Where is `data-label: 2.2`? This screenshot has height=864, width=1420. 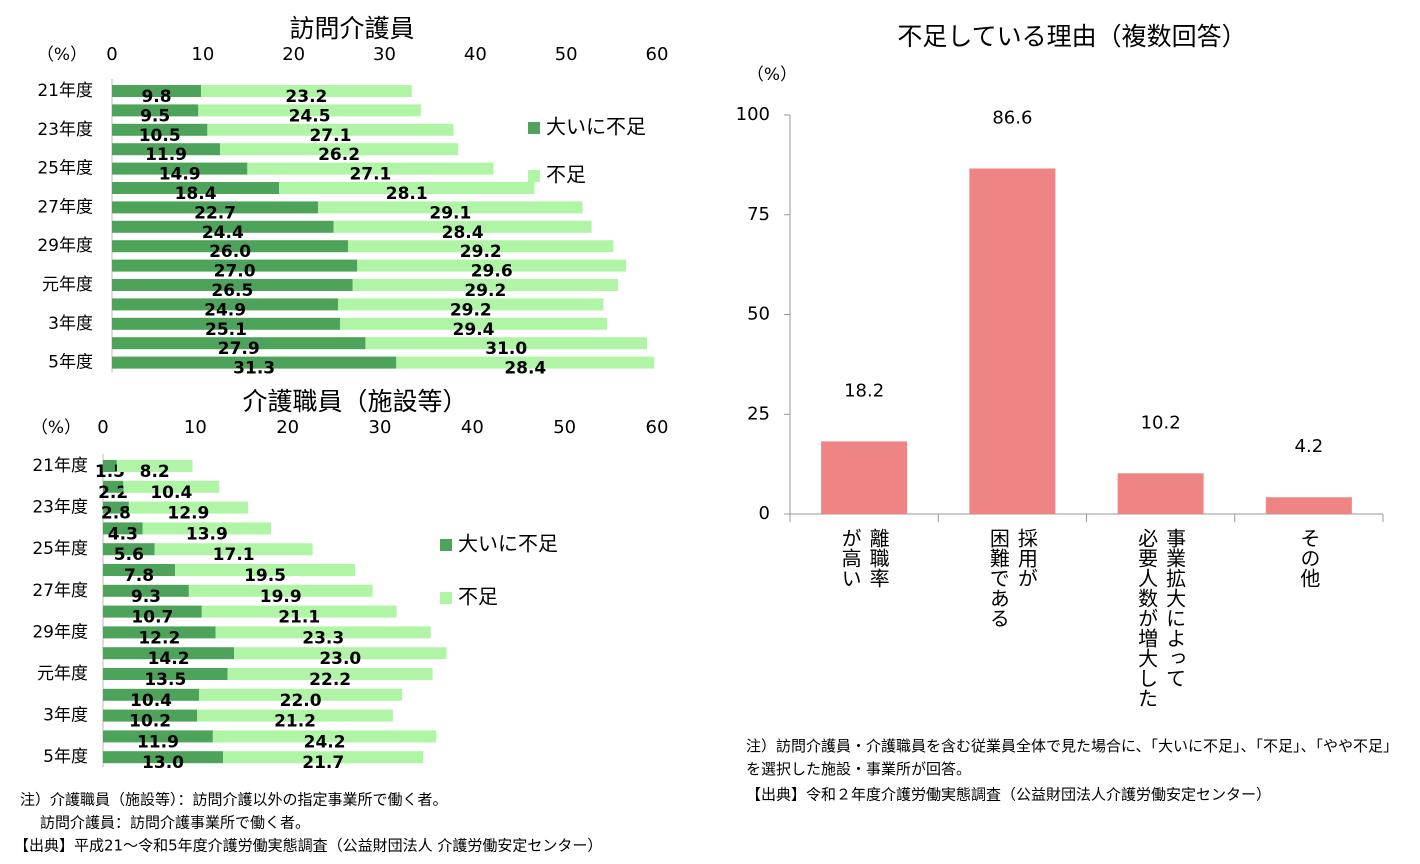 data-label: 2.2 is located at coordinates (113, 493).